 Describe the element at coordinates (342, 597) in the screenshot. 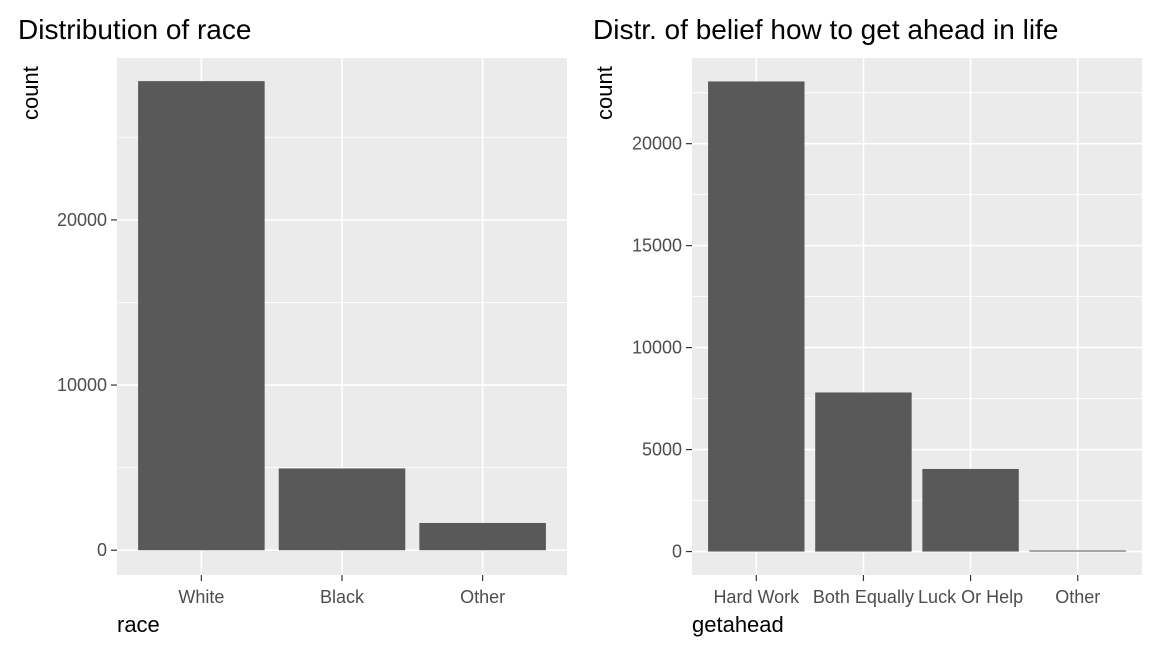

I see `x-tick-label: Black` at that location.